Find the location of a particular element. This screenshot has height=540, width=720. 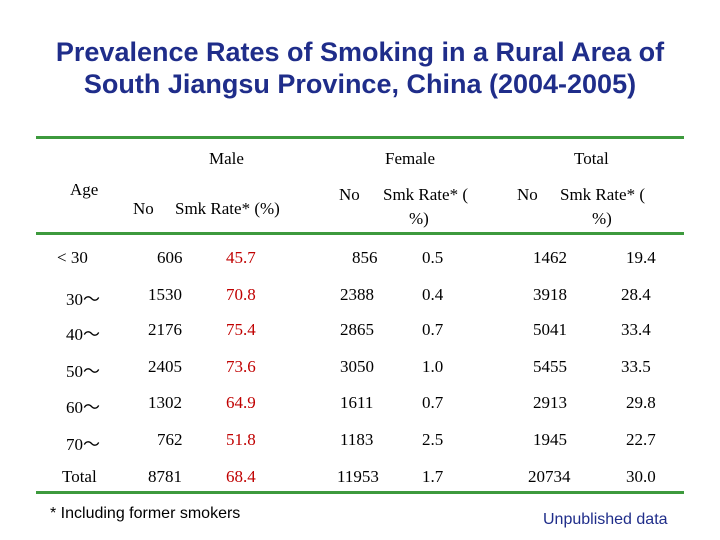

header-female-rate-1: Smk Rate* ( is located at coordinates (425, 194).